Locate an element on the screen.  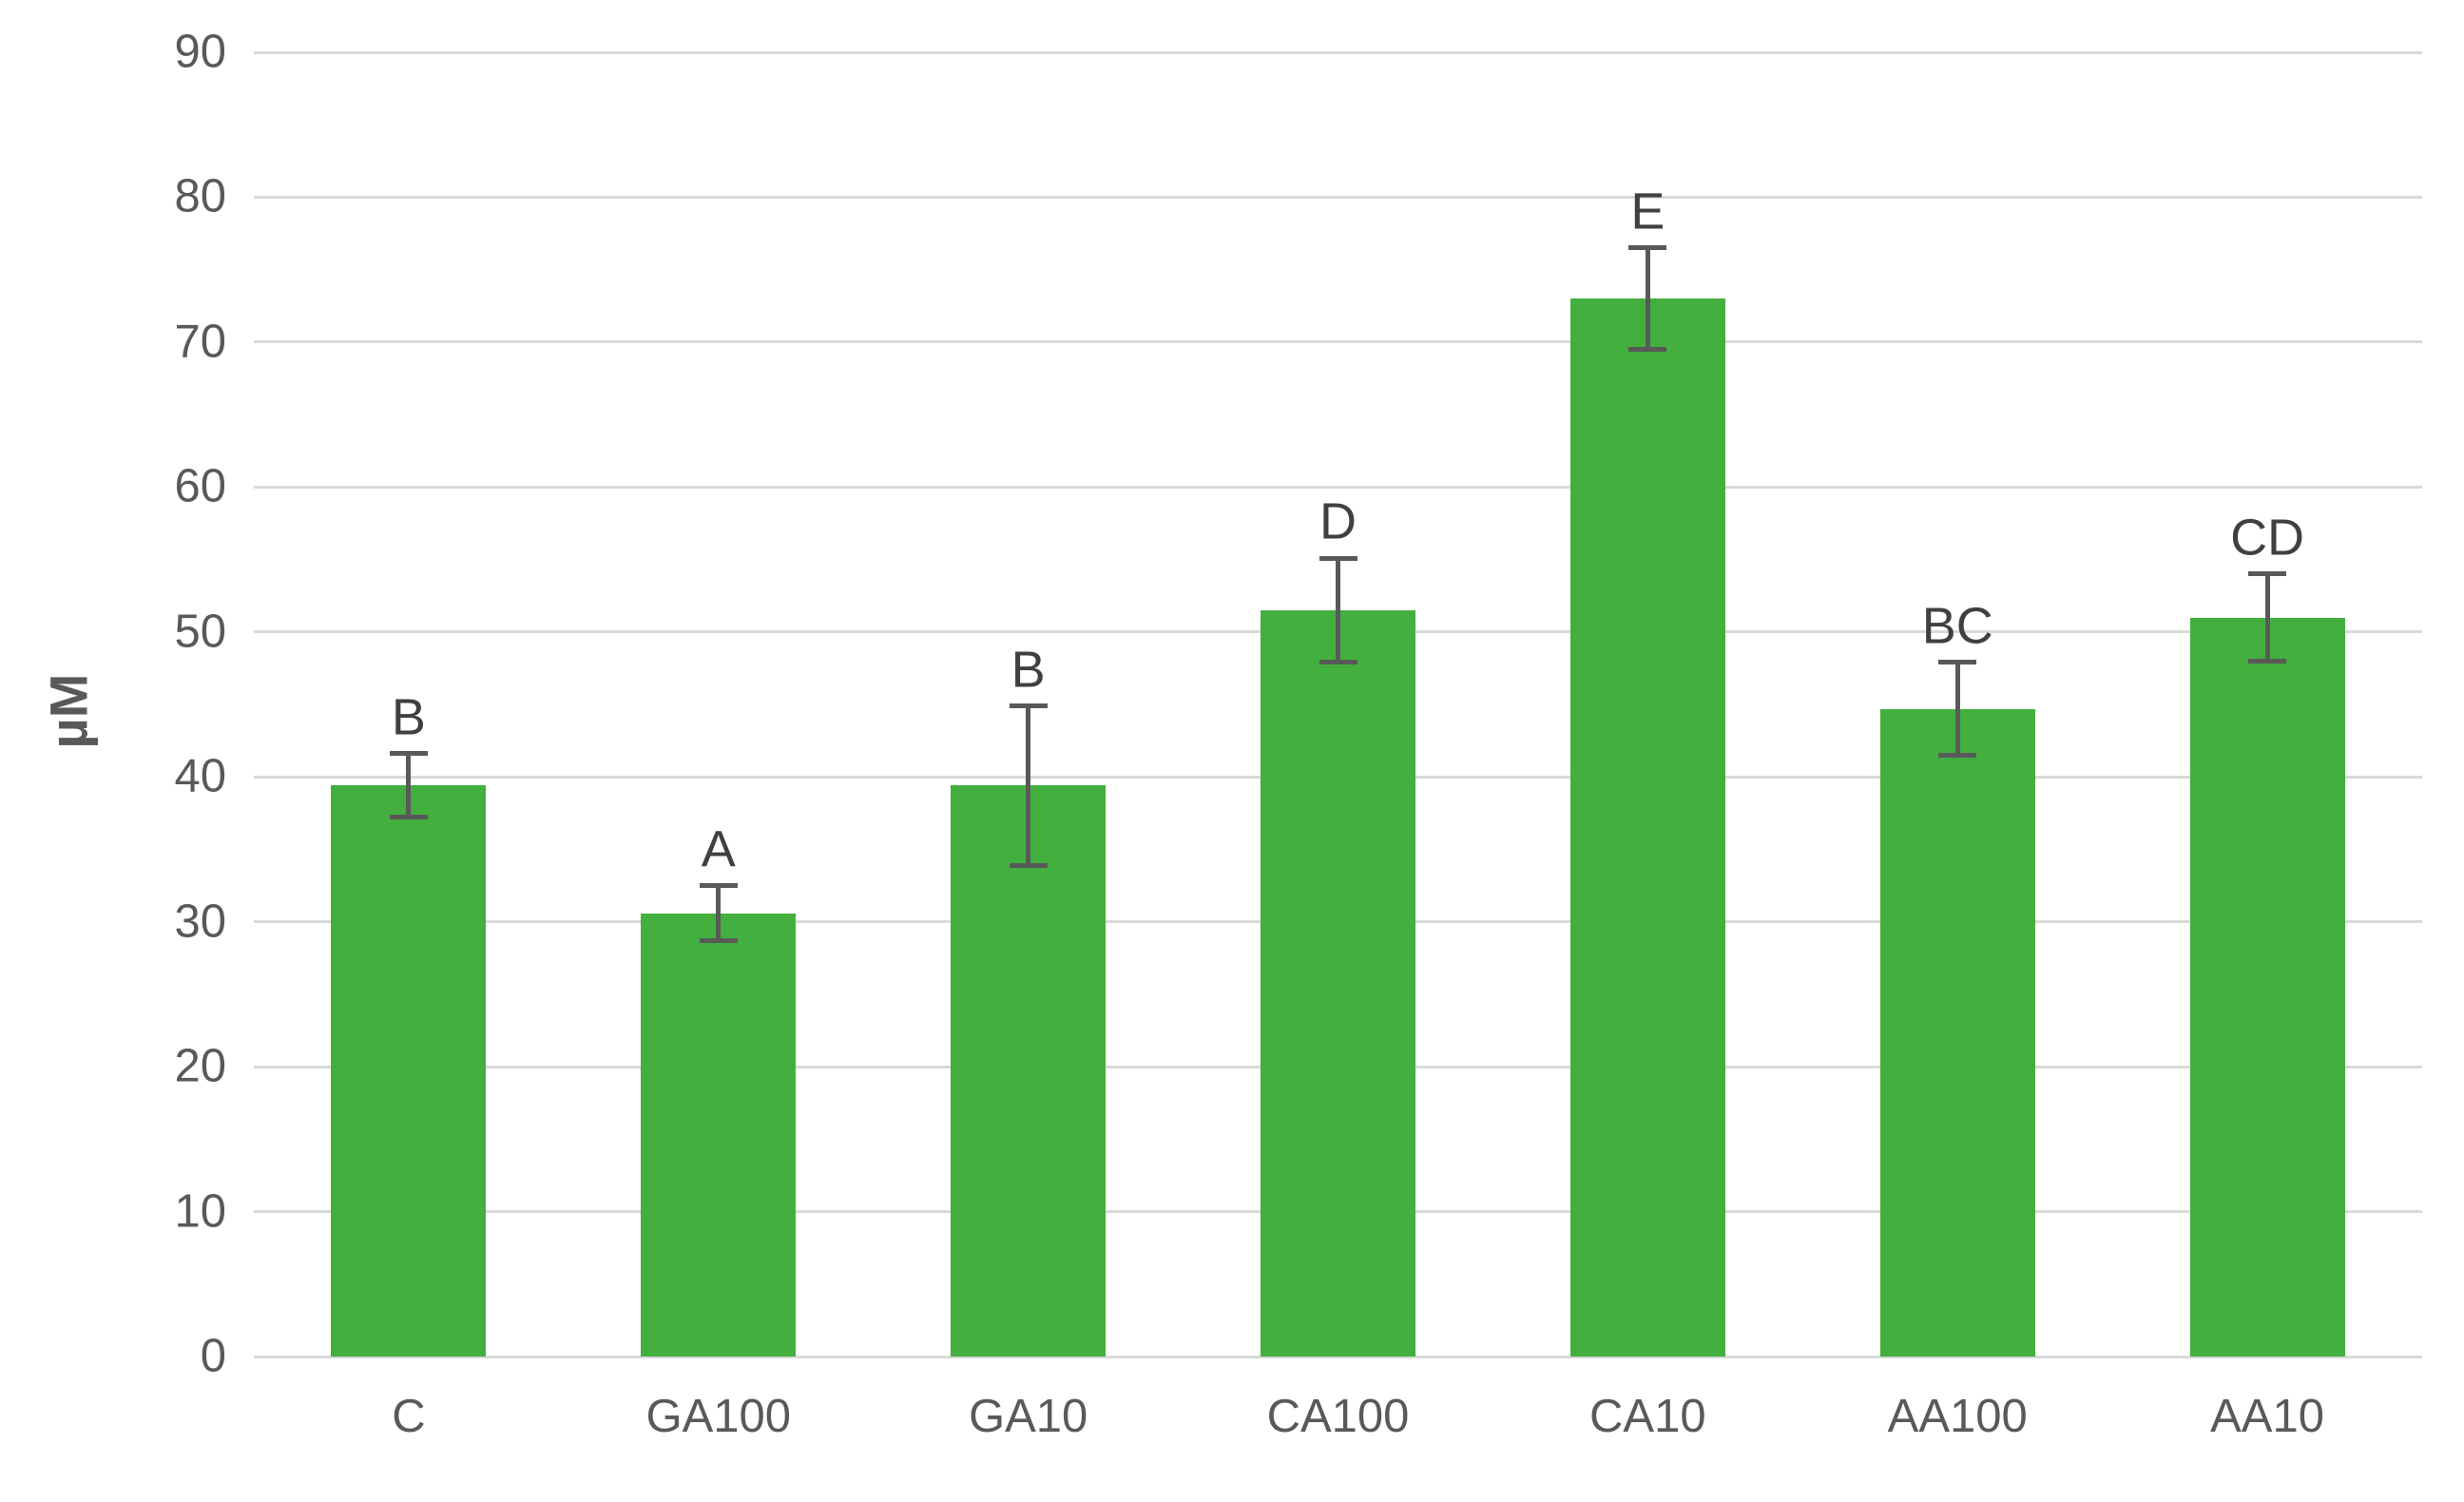
significance-label: BC is located at coordinates (1957, 626).